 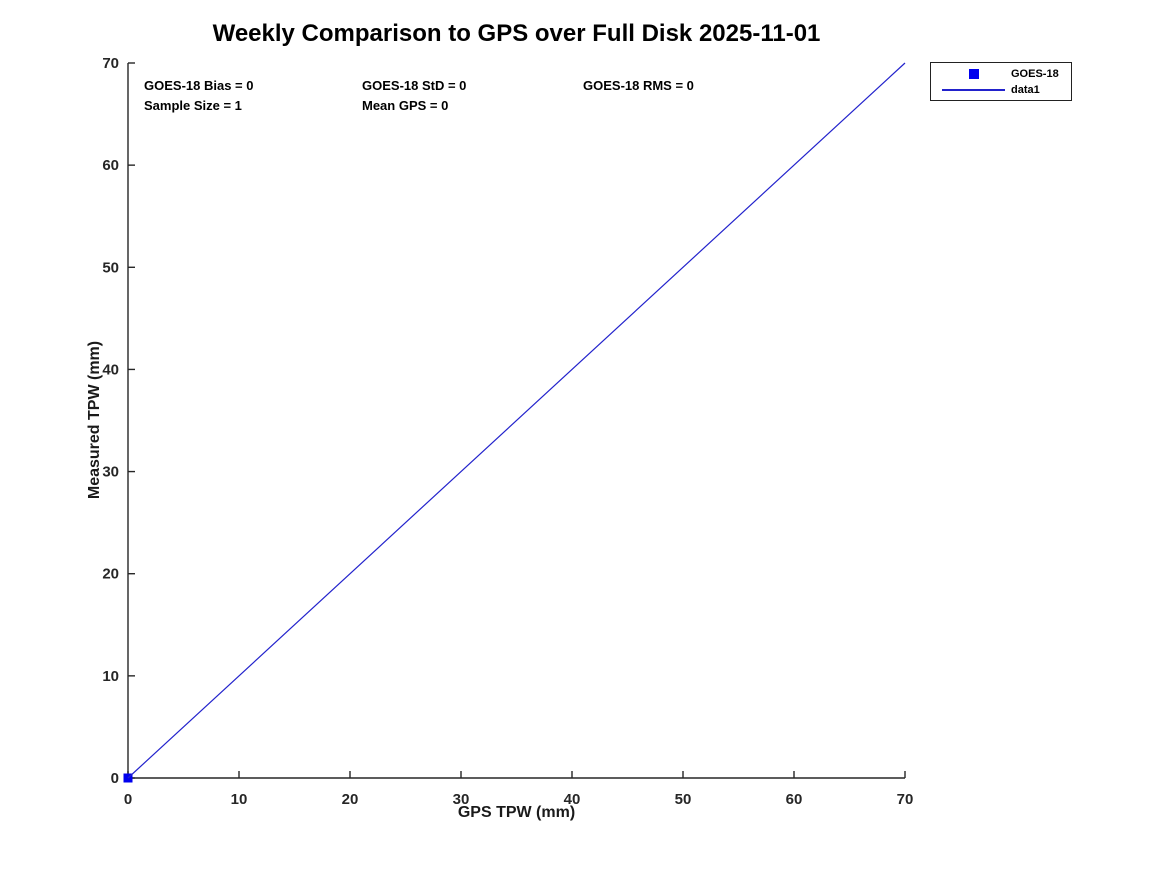 What do you see at coordinates (115, 778) in the screenshot?
I see `y-tick-label: 0` at bounding box center [115, 778].